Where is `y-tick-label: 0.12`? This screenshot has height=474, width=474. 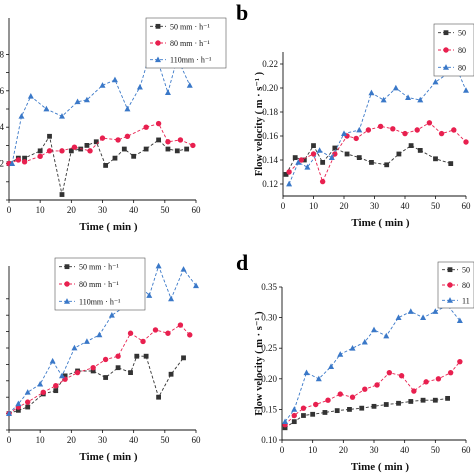 y-tick-label: 0.12 is located at coordinates (270, 184).